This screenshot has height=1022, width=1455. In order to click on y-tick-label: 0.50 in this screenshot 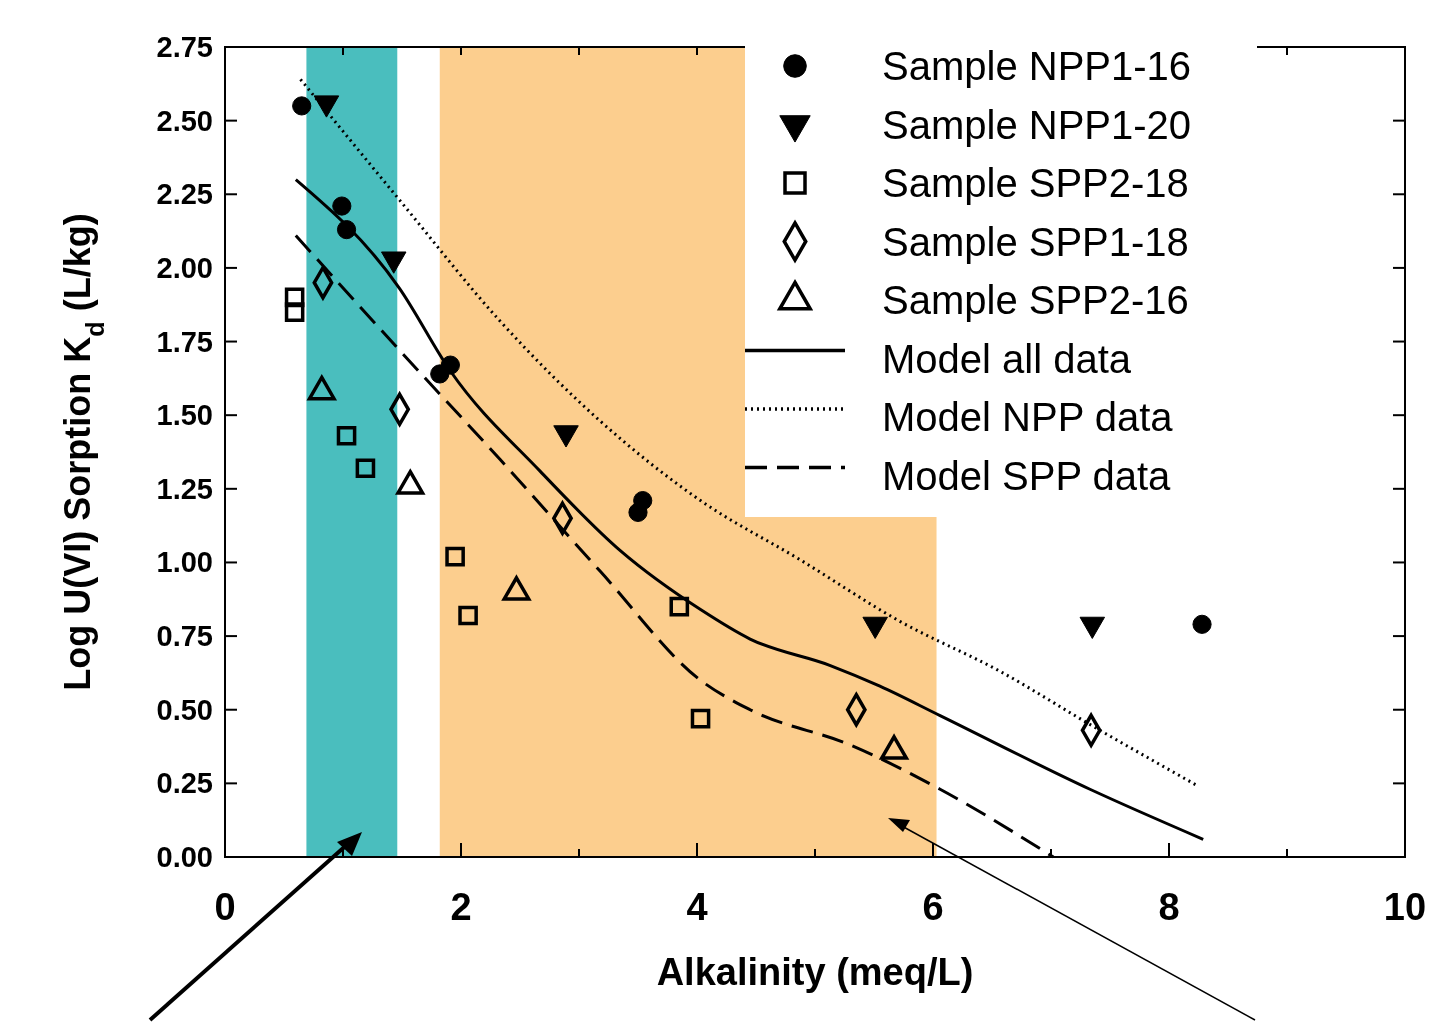, I will do `click(184, 709)`.